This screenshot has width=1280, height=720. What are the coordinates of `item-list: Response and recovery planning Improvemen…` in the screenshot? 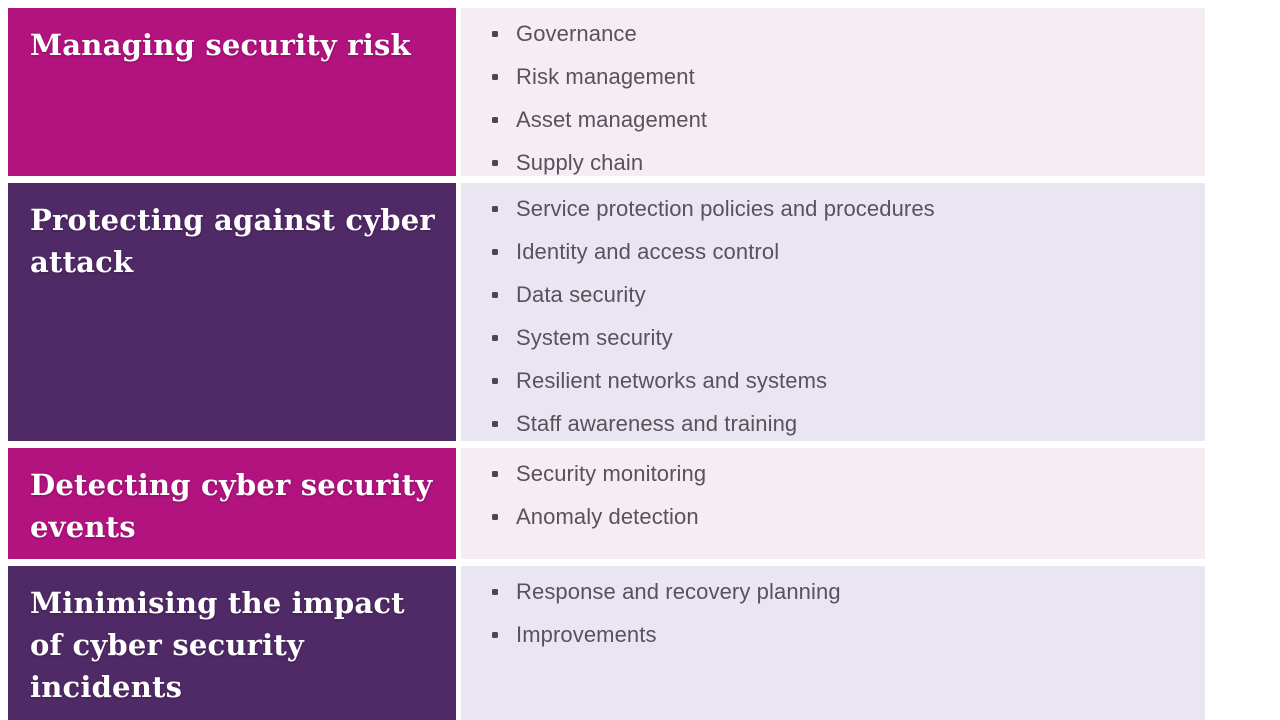 It's located at (838, 613).